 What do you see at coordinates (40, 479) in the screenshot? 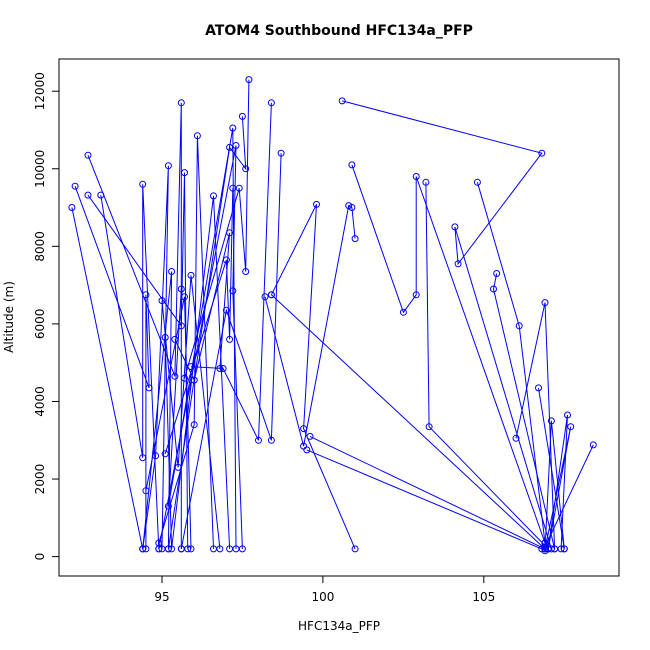
I see `y-tick-label: 2000` at bounding box center [40, 479].